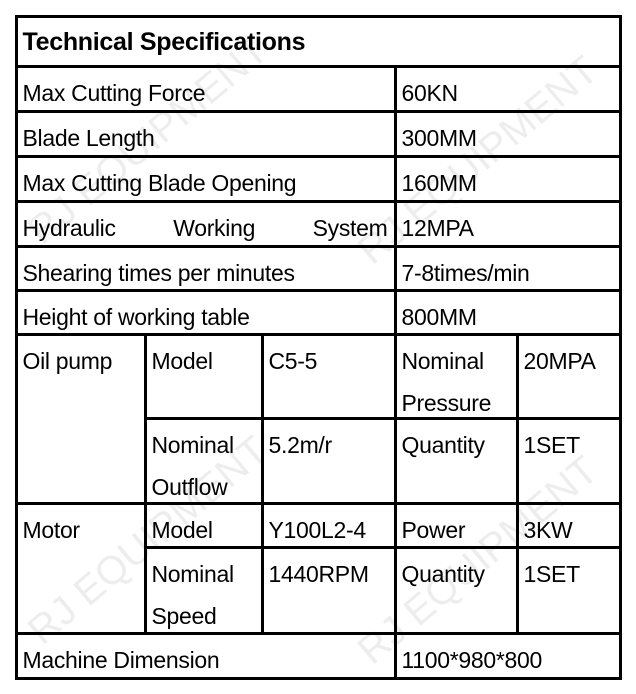 The image size is (636, 694). Describe the element at coordinates (507, 88) in the screenshot. I see `spec-value: 60KN` at that location.